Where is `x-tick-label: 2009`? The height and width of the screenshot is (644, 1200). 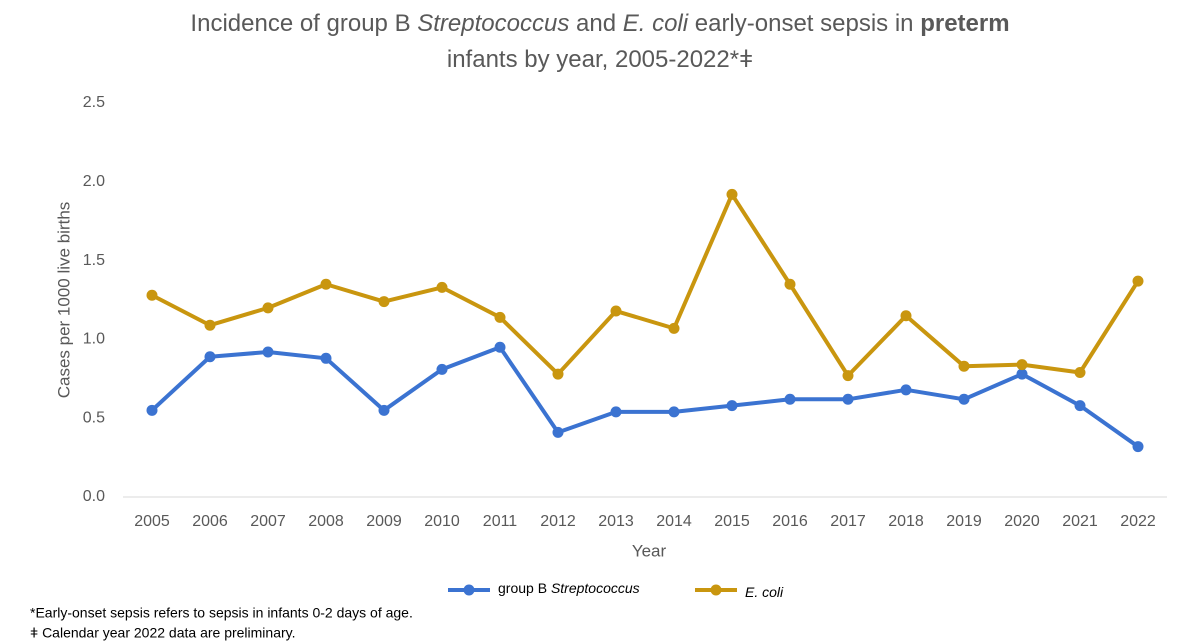
x-tick-label: 2009 is located at coordinates (384, 521).